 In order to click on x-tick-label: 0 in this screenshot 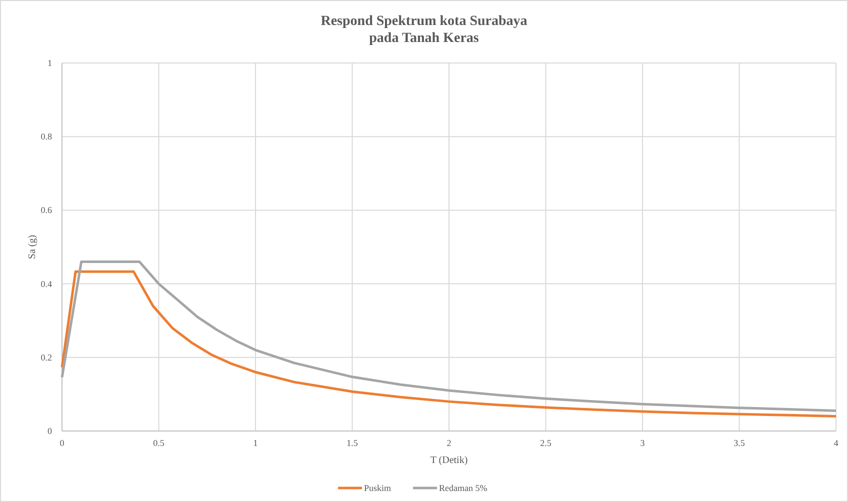, I will do `click(62, 443)`.